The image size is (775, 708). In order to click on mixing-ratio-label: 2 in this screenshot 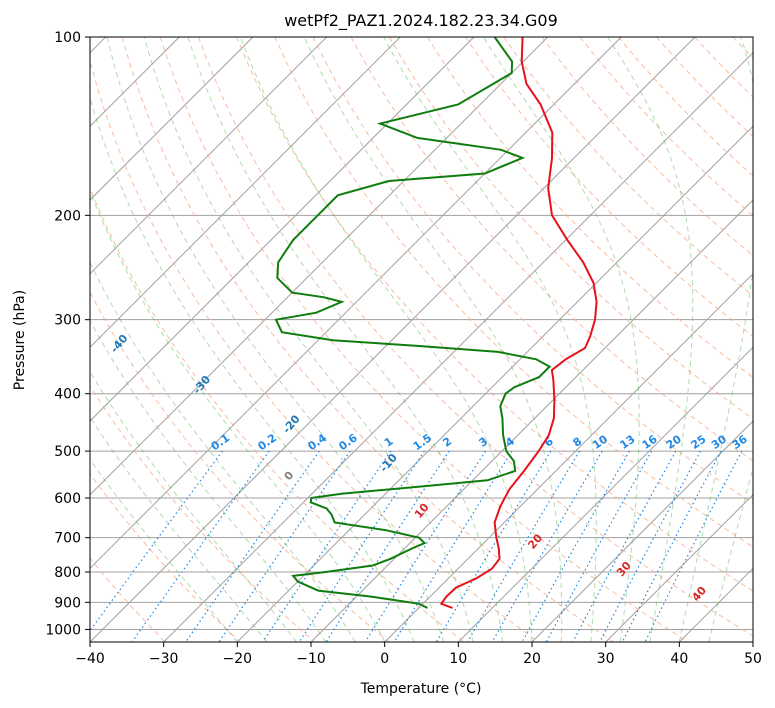, I will do `click(447, 442)`.